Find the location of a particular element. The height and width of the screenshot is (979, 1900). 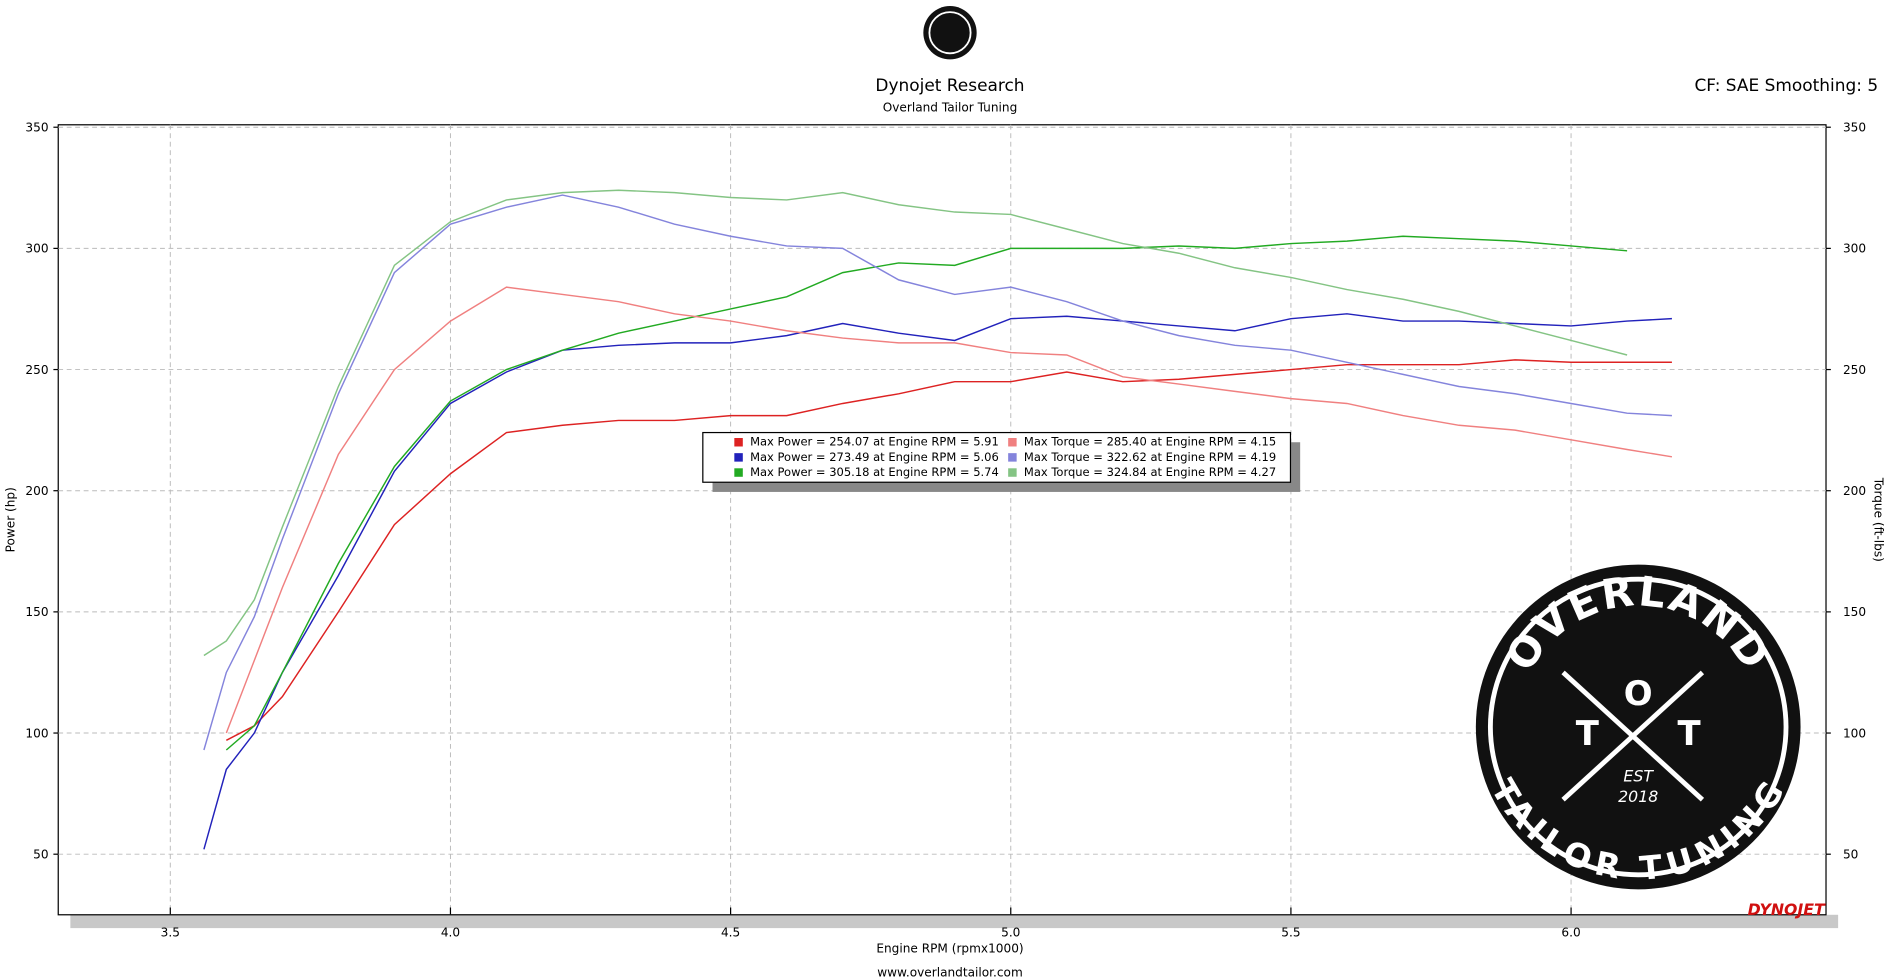

logo-year: 2018 is located at coordinates (1638, 796).